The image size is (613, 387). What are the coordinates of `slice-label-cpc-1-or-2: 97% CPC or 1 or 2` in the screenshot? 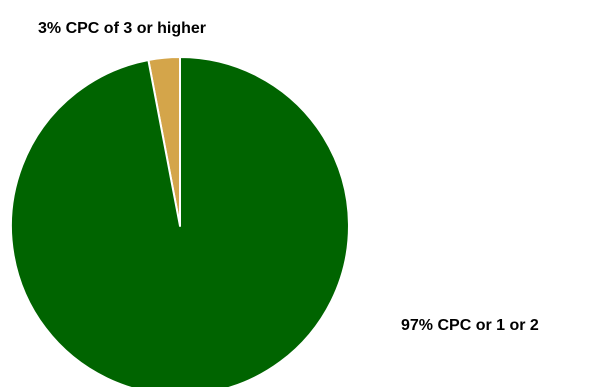 It's located at (470, 325).